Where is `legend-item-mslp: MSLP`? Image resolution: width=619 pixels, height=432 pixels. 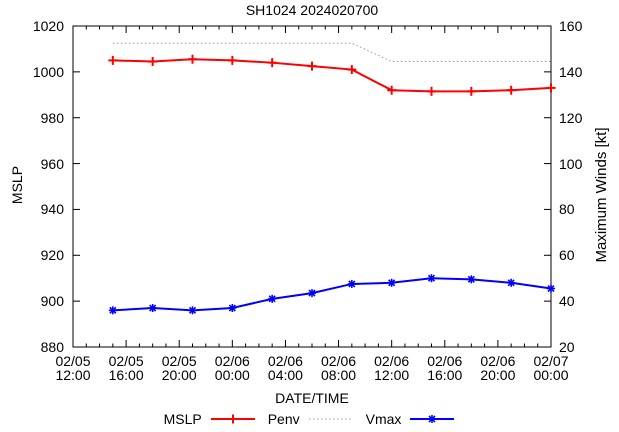
legend-item-mslp: MSLP is located at coordinates (210, 419).